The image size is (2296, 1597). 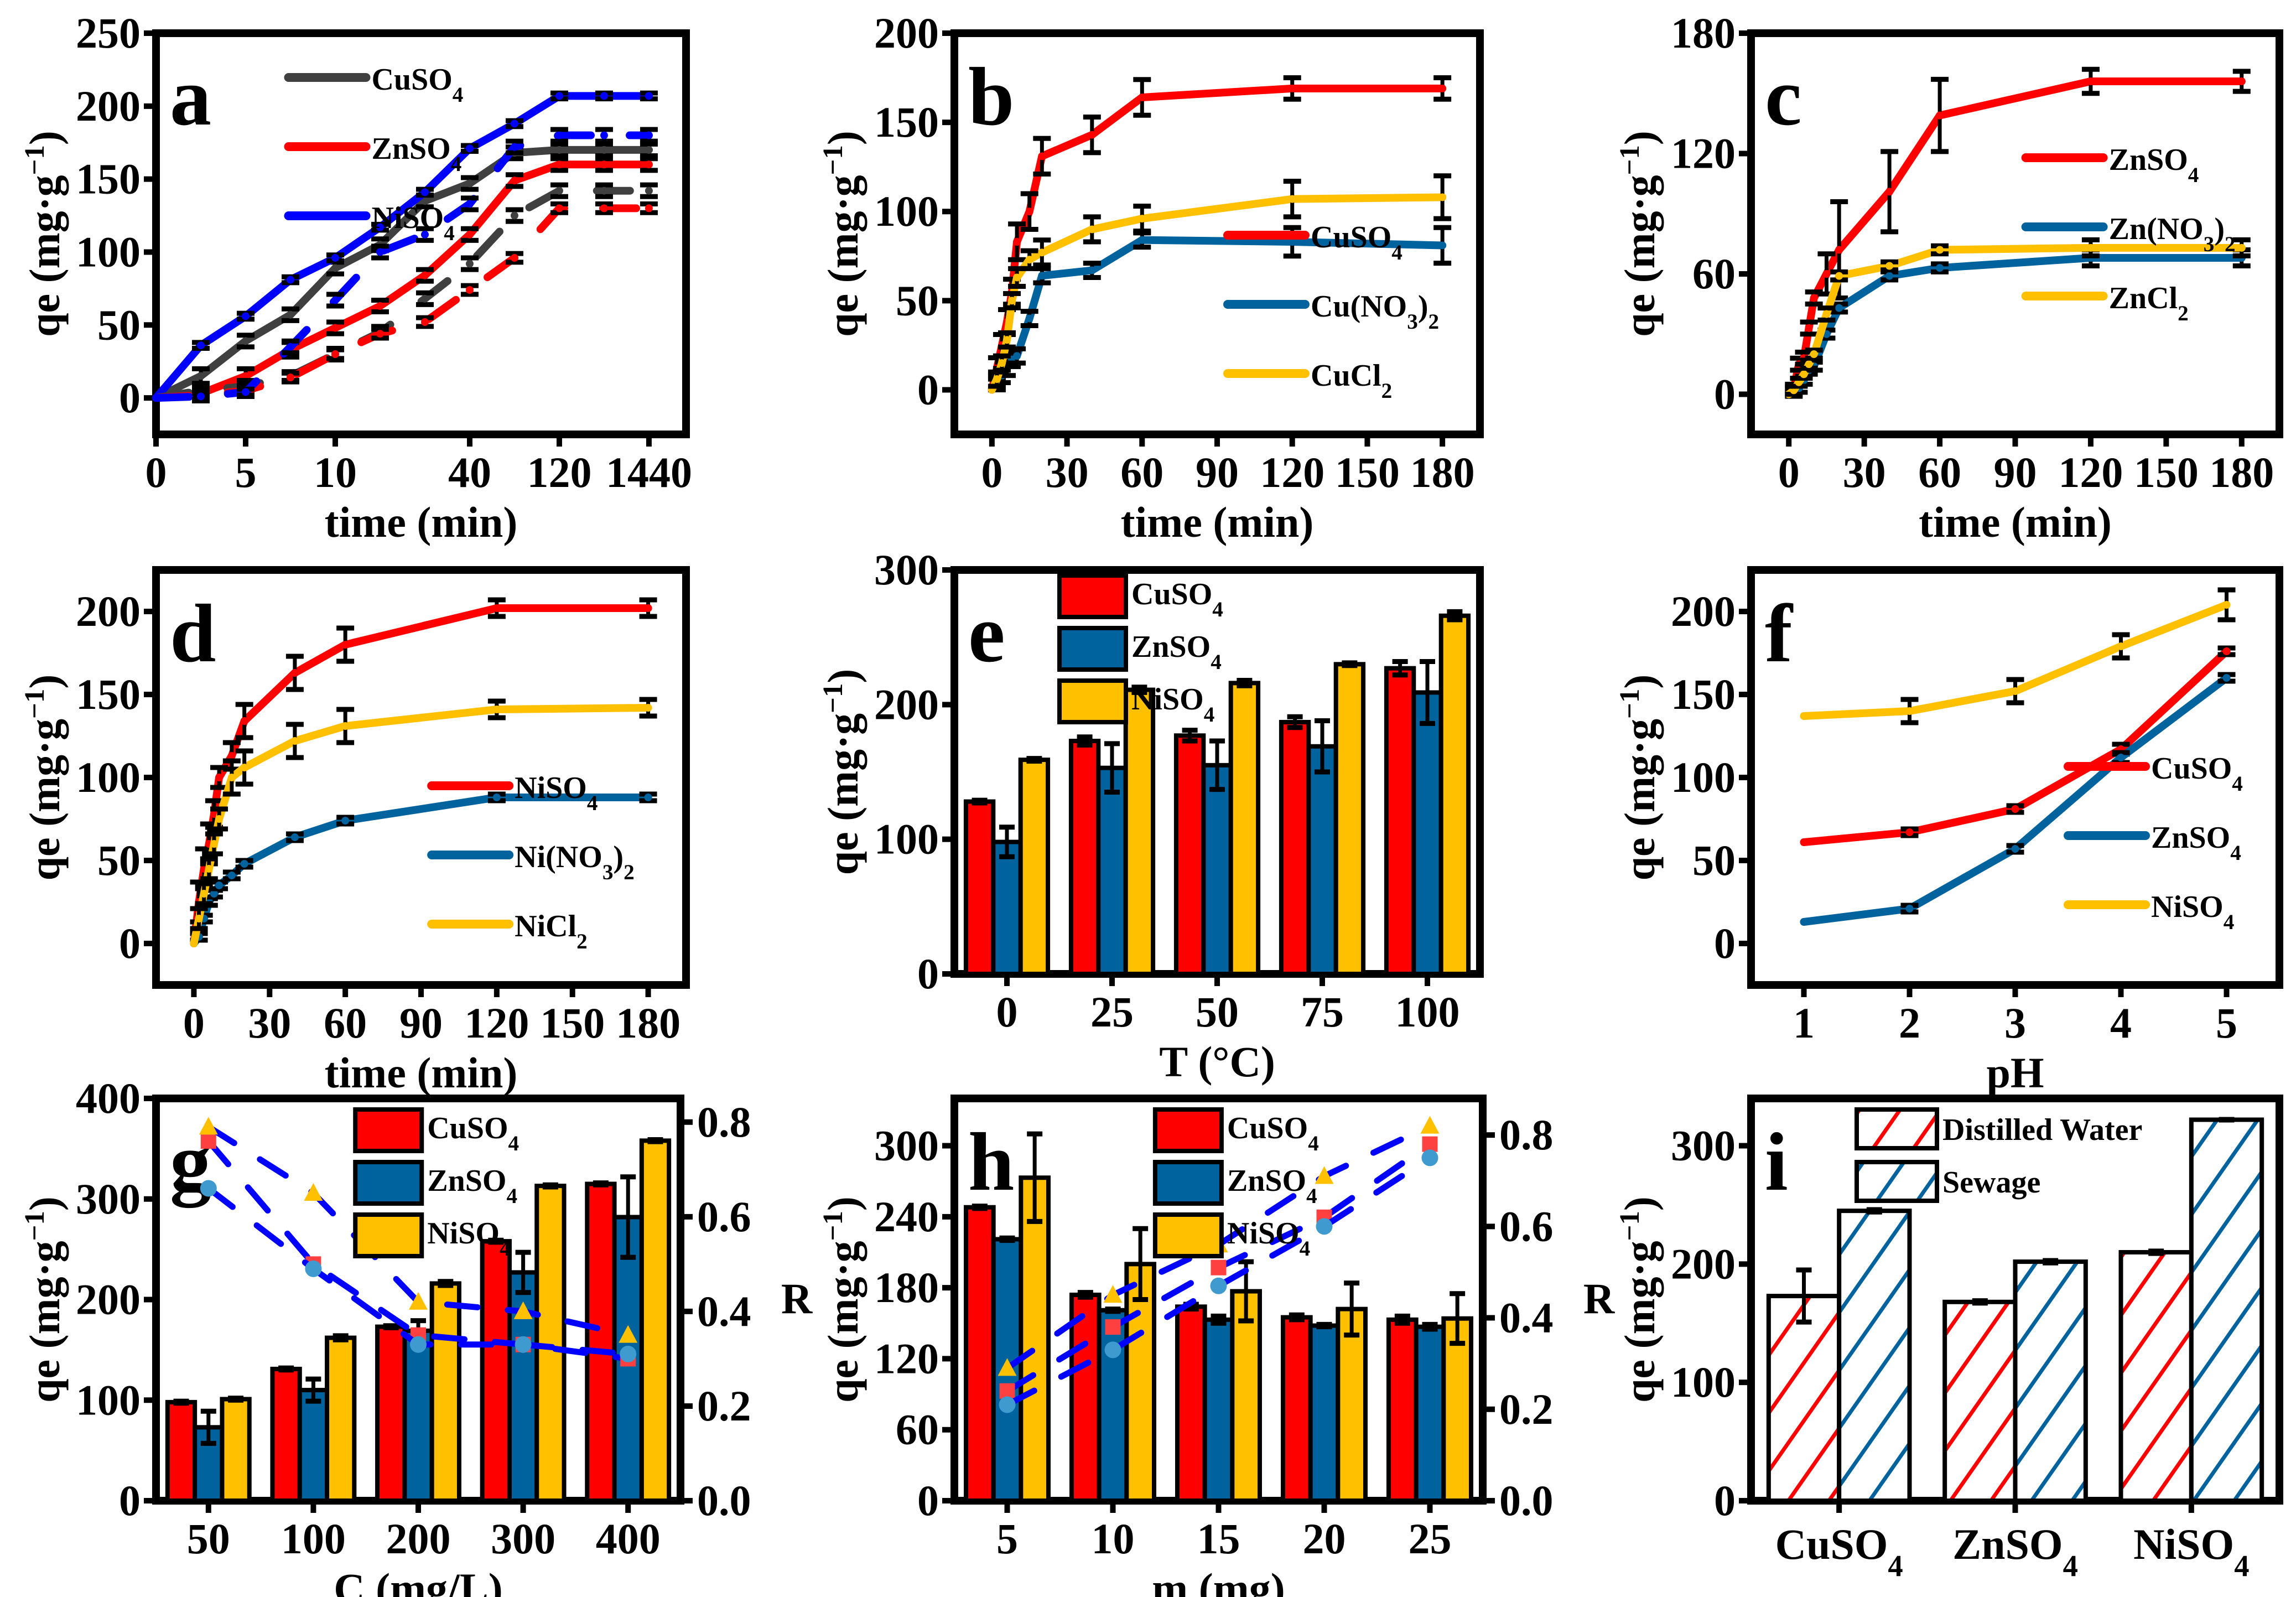 What do you see at coordinates (405, 279) in the screenshot?
I see `series-znso4` at bounding box center [405, 279].